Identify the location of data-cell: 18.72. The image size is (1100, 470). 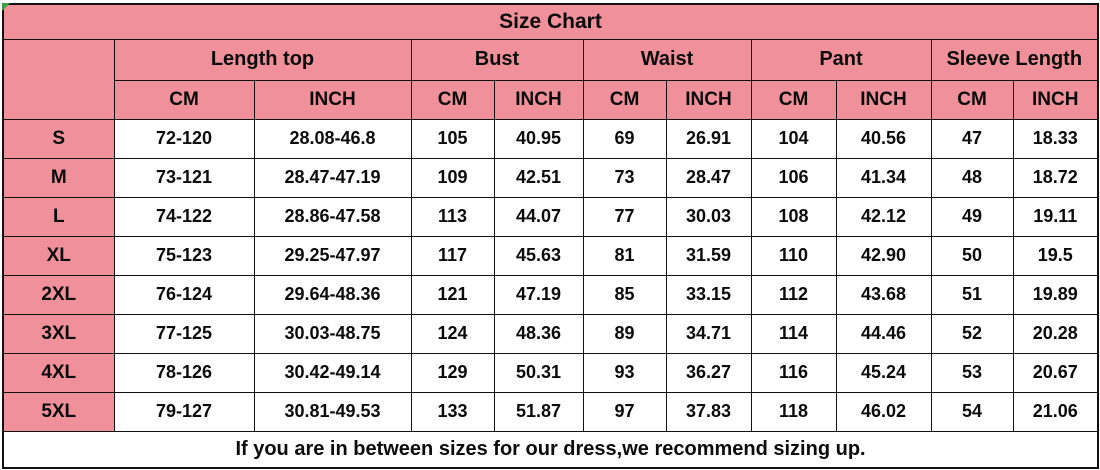
(1055, 177).